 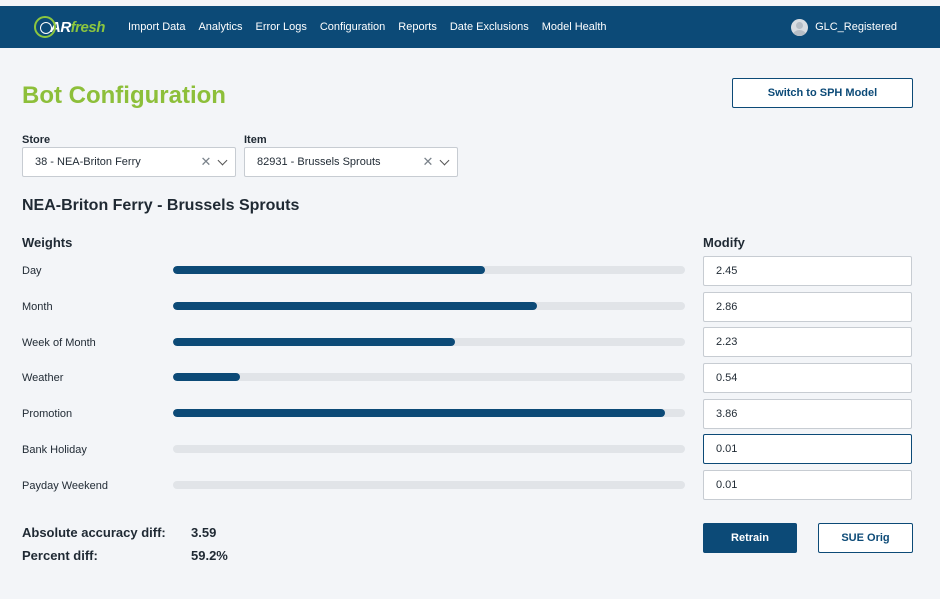 What do you see at coordinates (807, 414) in the screenshot?
I see `modify-input-promotion` at bounding box center [807, 414].